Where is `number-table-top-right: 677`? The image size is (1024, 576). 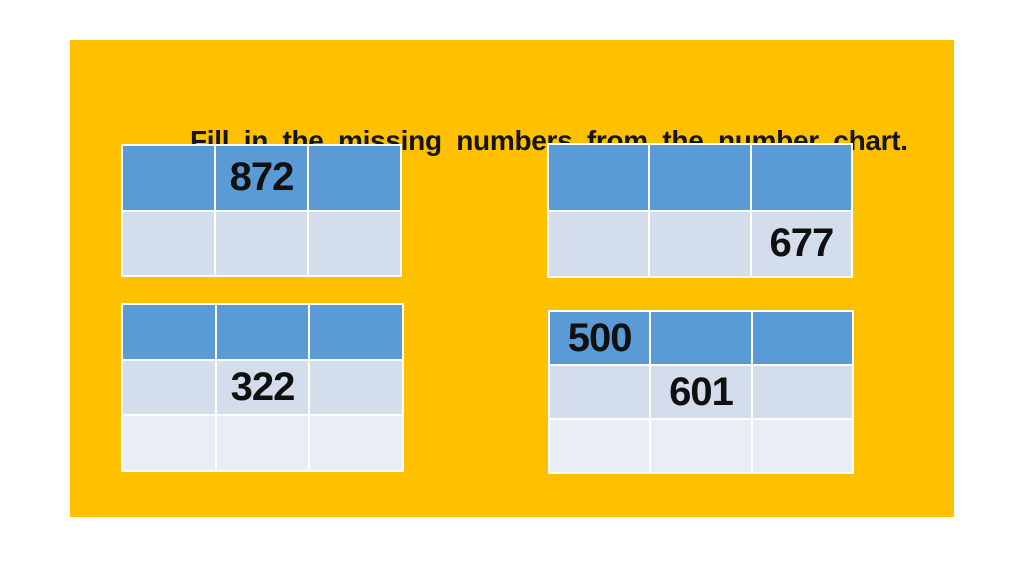
number-table-top-right: 677 is located at coordinates (700, 210).